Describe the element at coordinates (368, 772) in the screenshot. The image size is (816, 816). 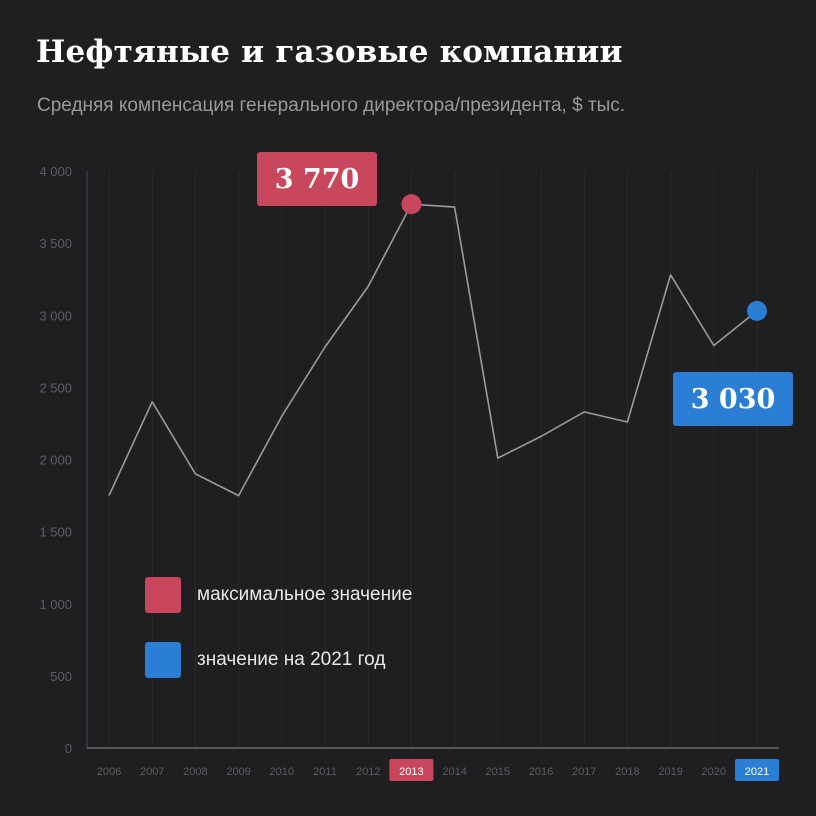
I see `x-tick-label: 2012` at that location.